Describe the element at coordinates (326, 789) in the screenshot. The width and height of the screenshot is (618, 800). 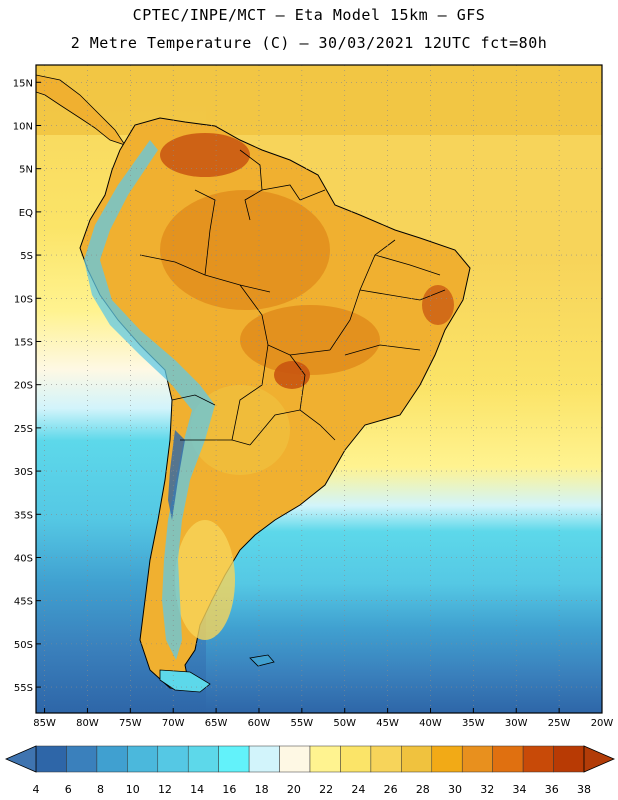
I see `colorbar-label: 22` at that location.